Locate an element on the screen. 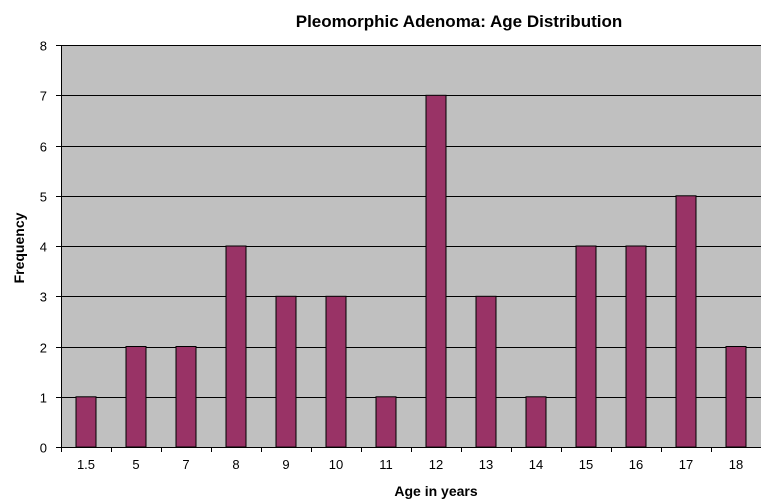 Image resolution: width=761 pixels, height=504 pixels. y-tick-label: 4 is located at coordinates (43, 247).